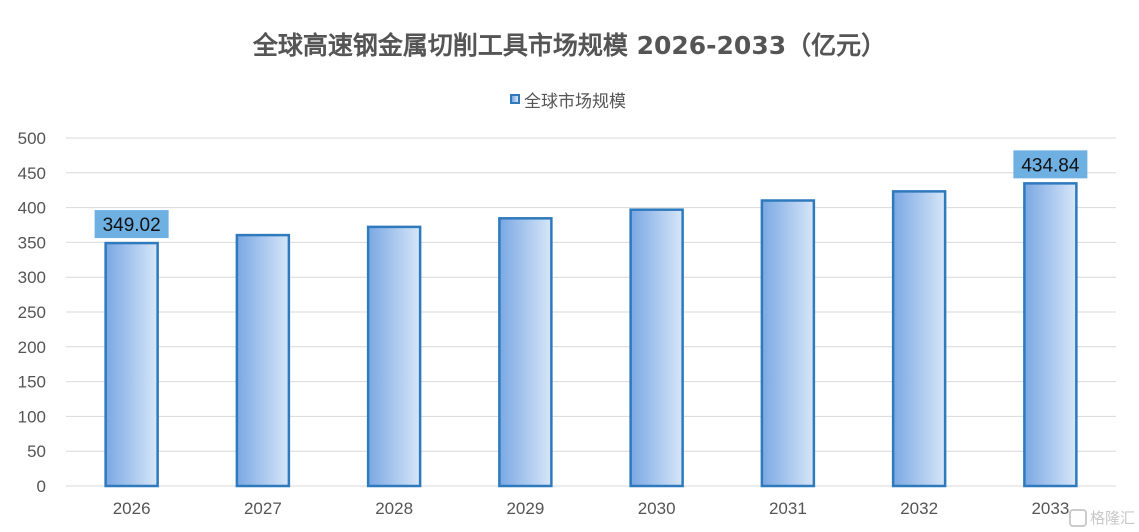 The image size is (1139, 532). I want to click on data-labels: 349.02 434.84, so click(591, 194).